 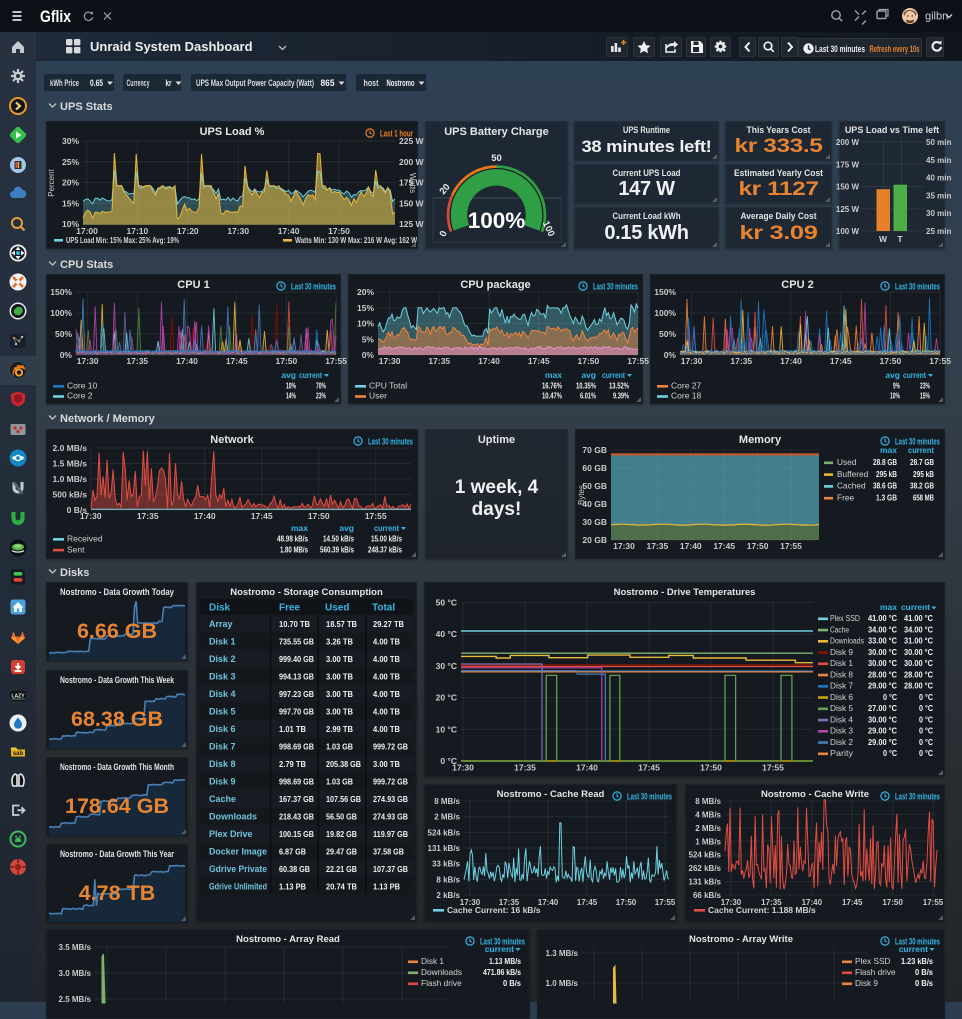 I want to click on svg-text: 5%, so click(x=368, y=339).